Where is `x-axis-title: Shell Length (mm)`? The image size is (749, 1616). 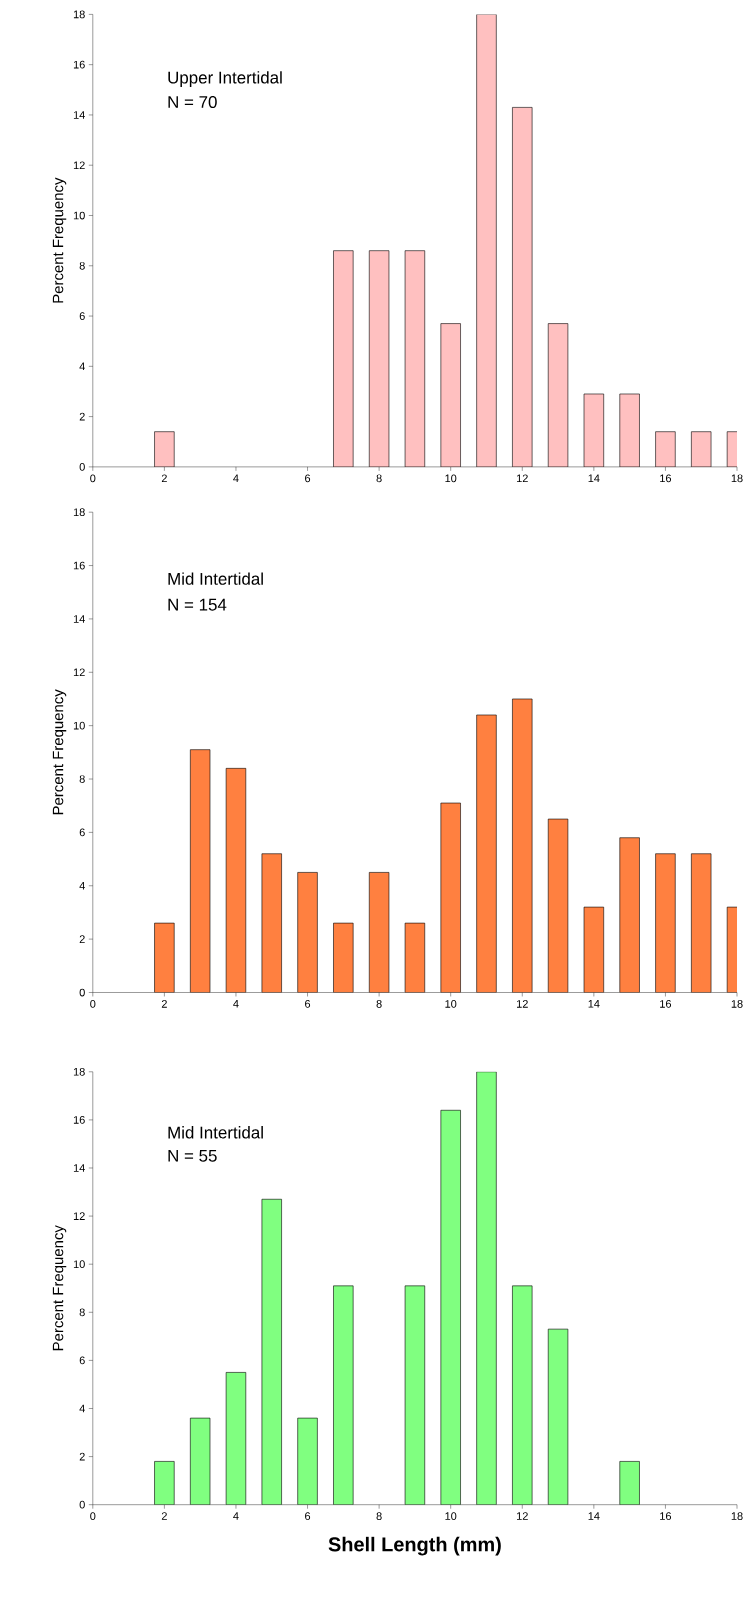
x-axis-title: Shell Length (mm) is located at coordinates (414, 1546).